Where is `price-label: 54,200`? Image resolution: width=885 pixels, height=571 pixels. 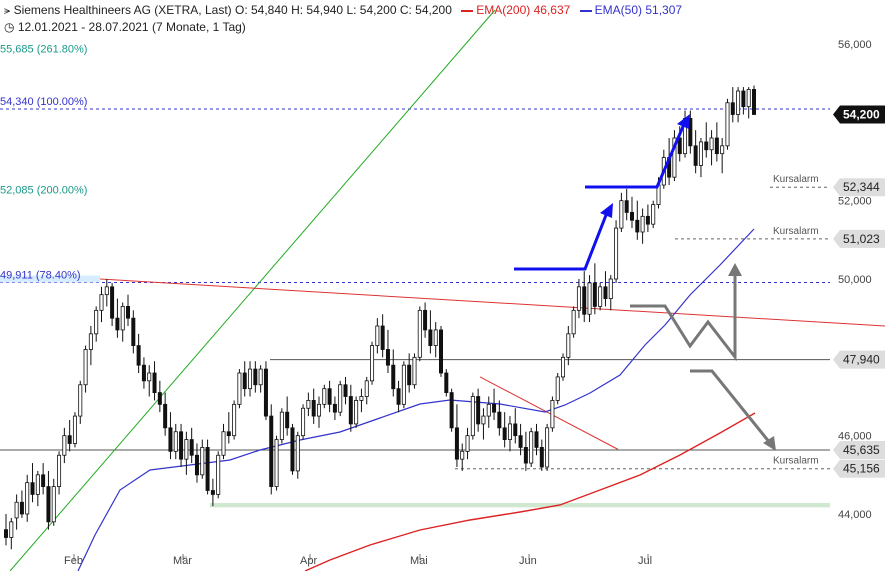 price-label: 54,200 is located at coordinates (861, 115).